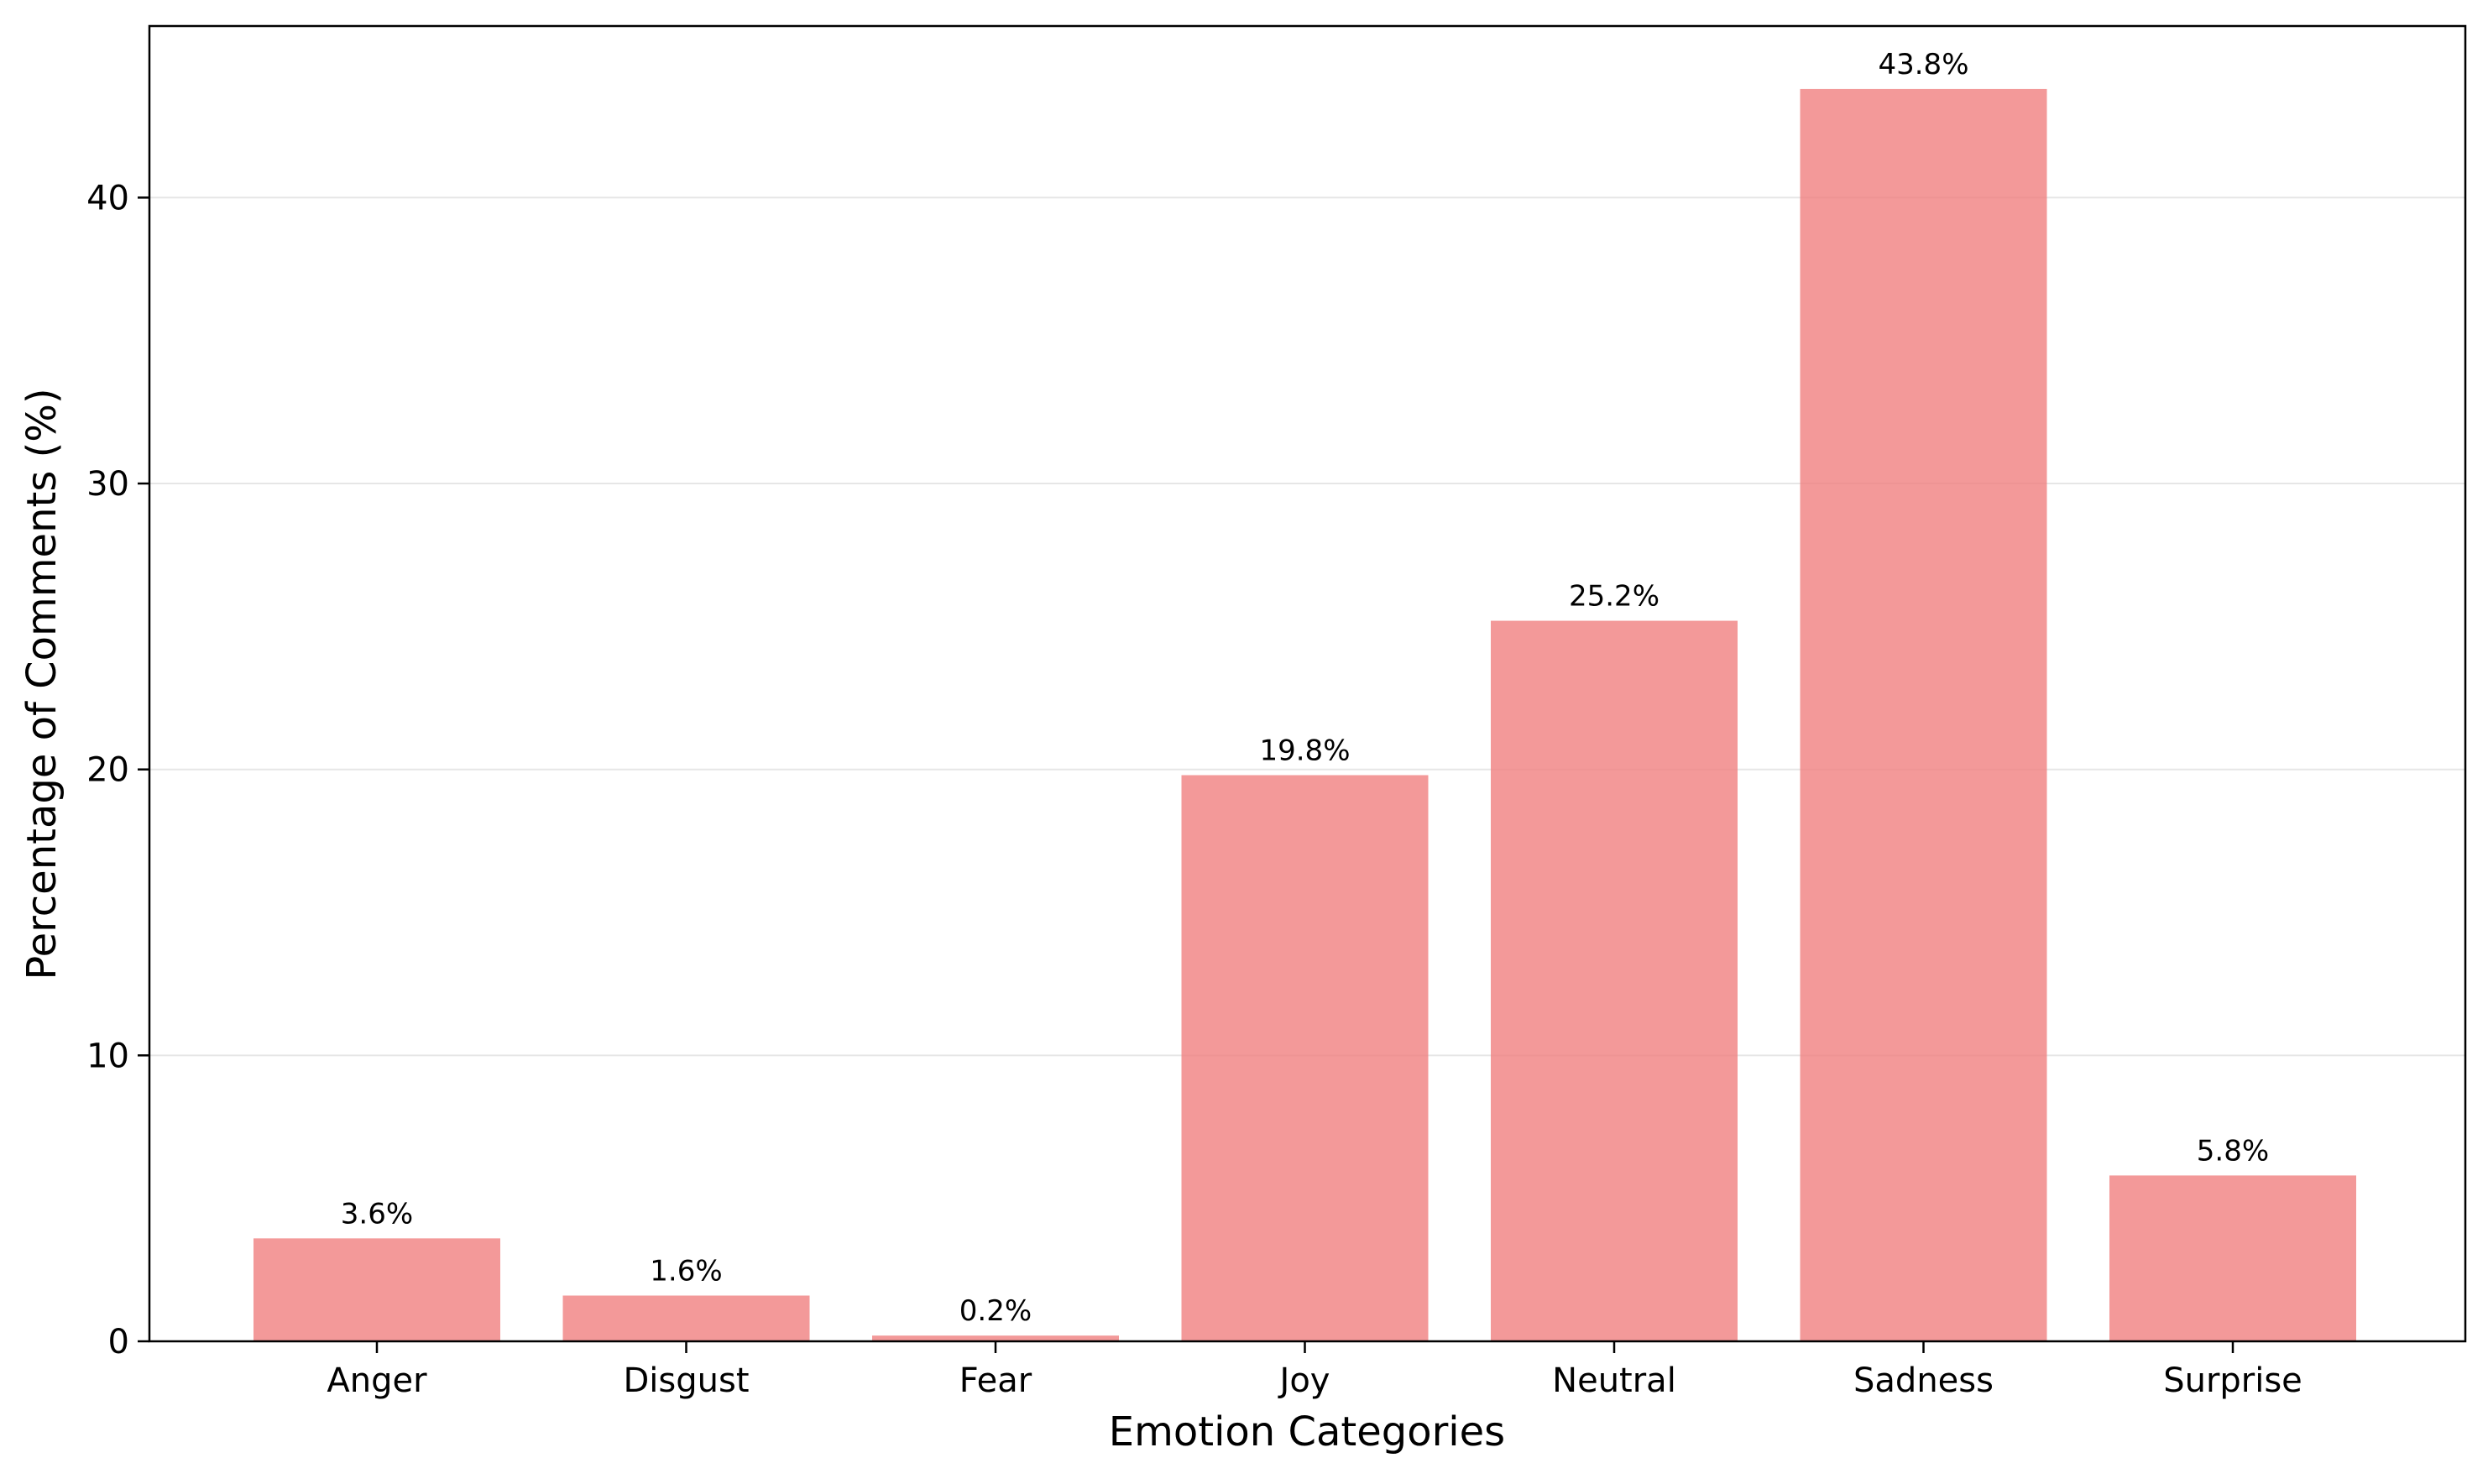 This screenshot has width=2488, height=1484. What do you see at coordinates (107, 770) in the screenshot?
I see `y-tick-label: 20` at bounding box center [107, 770].